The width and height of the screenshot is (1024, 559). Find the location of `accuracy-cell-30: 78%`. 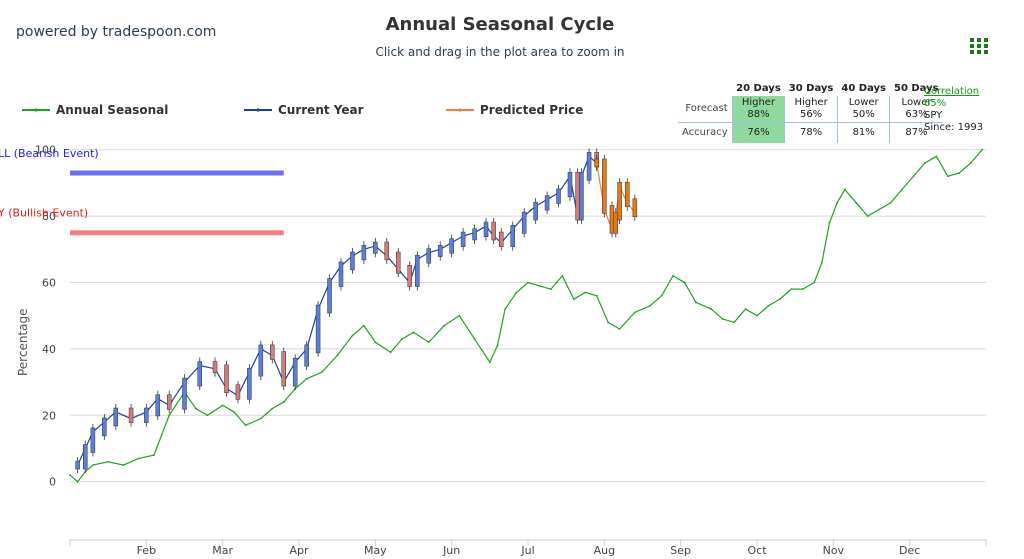

accuracy-cell-30: 78% is located at coordinates (811, 132).